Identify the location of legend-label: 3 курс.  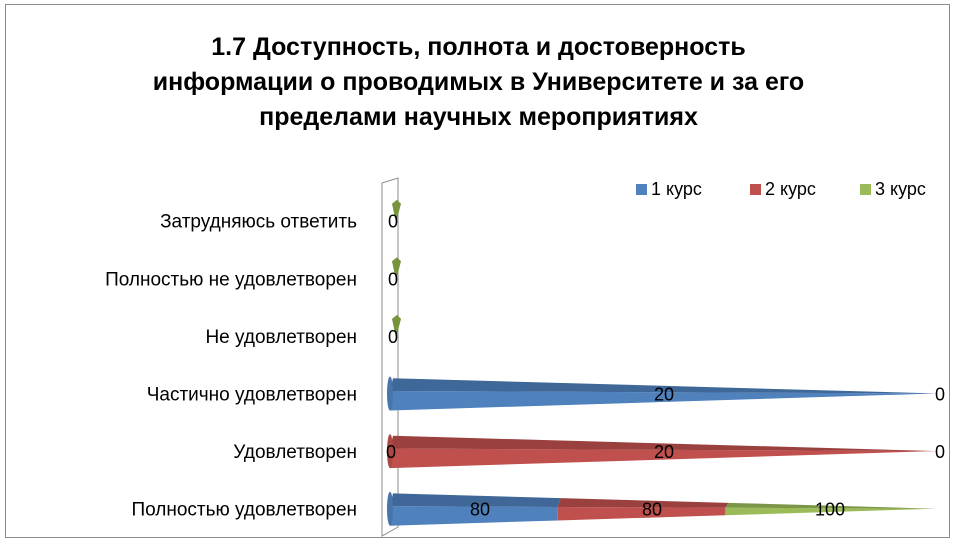
(900, 189).